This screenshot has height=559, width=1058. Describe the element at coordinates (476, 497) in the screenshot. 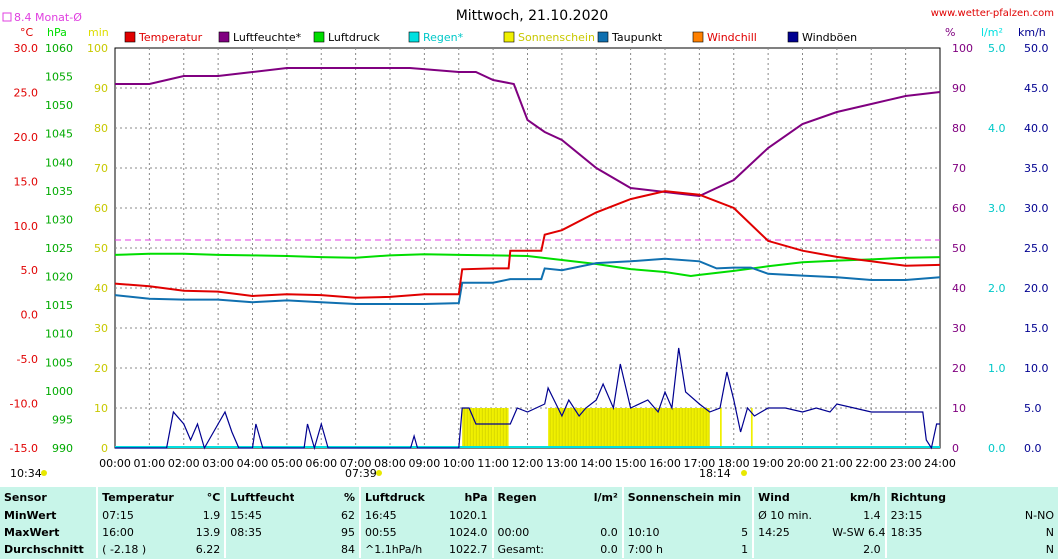

I see `col-unit-hpa: hPa` at that location.